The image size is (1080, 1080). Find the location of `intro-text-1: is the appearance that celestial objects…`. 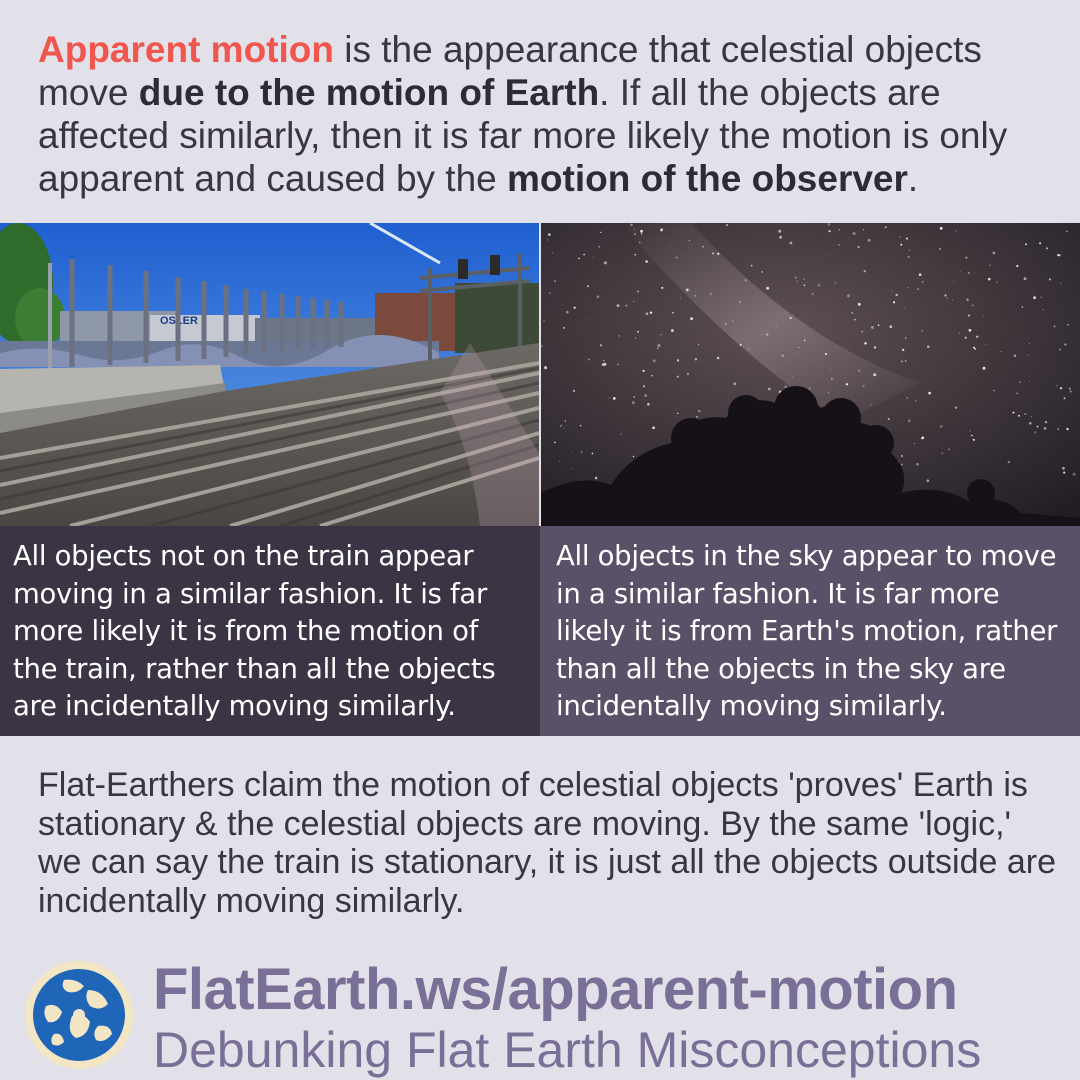

intro-text-1: is the appearance that celestial objects… is located at coordinates (510, 71).